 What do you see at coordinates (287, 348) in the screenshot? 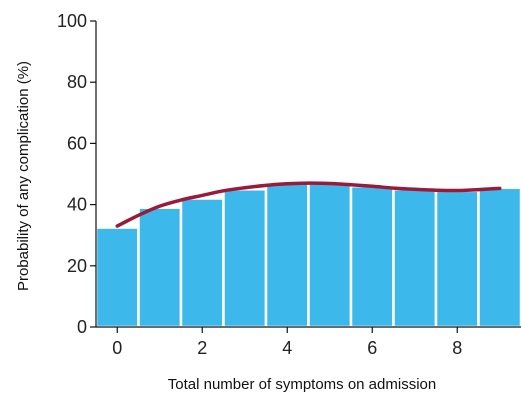
I see `x-tick-label: 4` at bounding box center [287, 348].